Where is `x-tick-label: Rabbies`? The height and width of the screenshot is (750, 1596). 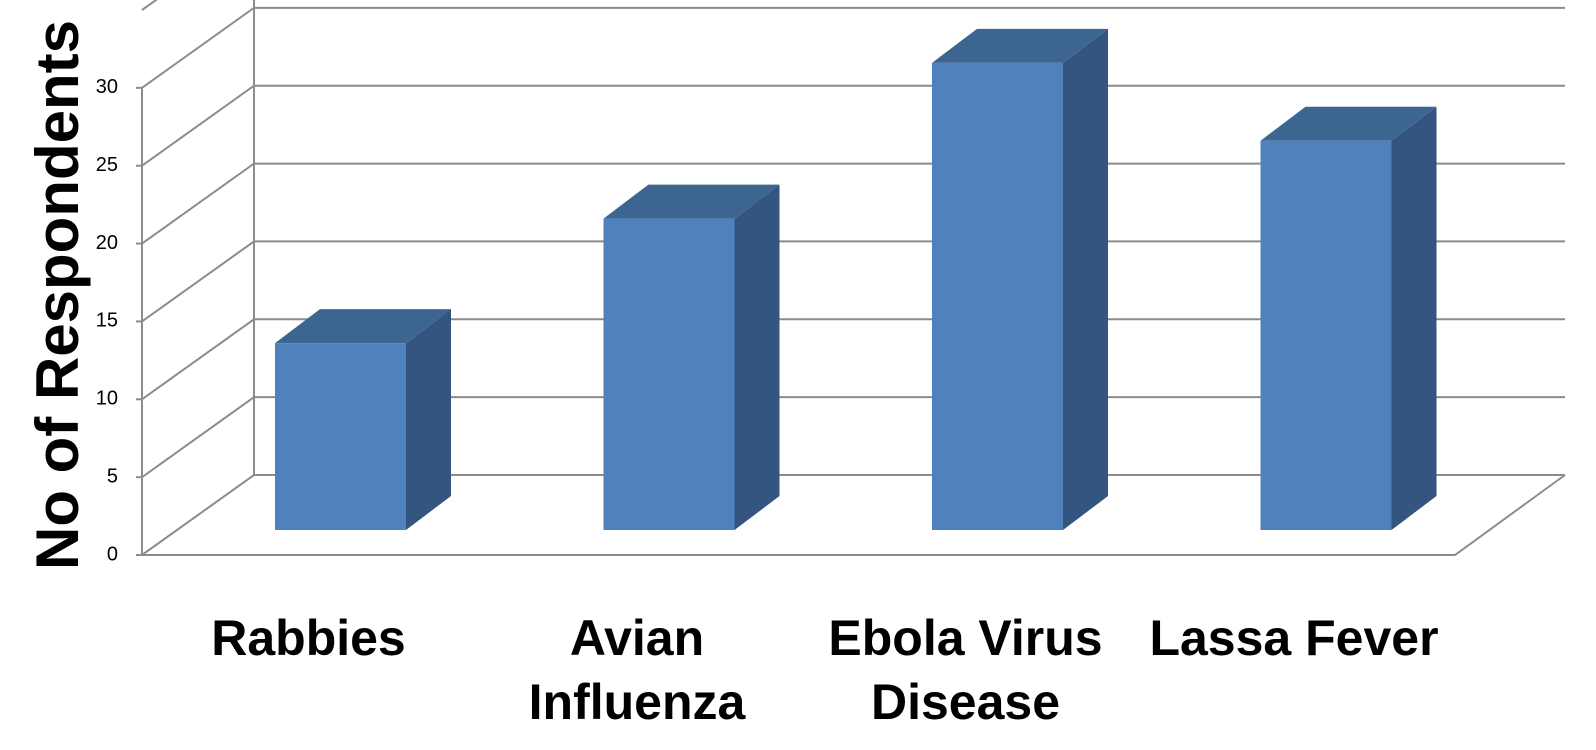 x-tick-label: Rabbies is located at coordinates (308, 638).